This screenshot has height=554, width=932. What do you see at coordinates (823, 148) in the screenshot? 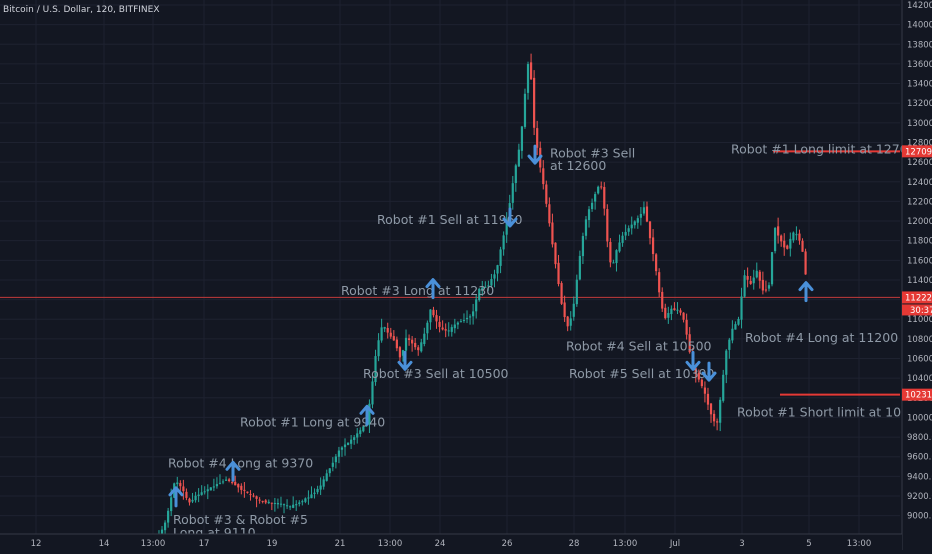
I see `annotation-12: Robot #1 Long limit at 12700` at bounding box center [823, 148].